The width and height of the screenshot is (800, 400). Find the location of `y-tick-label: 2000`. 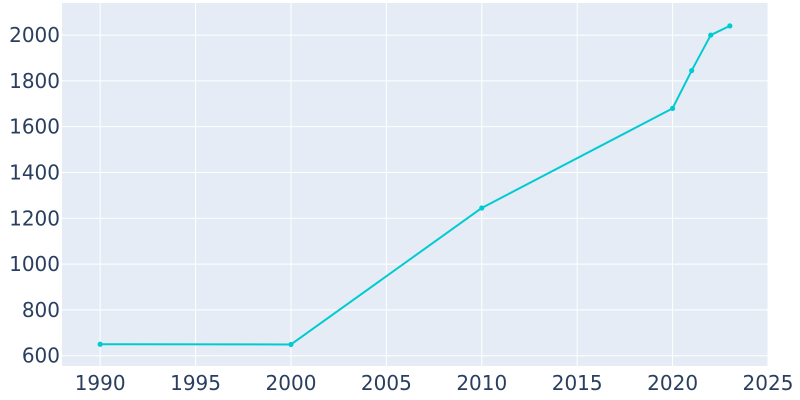

y-tick-label: 2000 is located at coordinates (34, 35).